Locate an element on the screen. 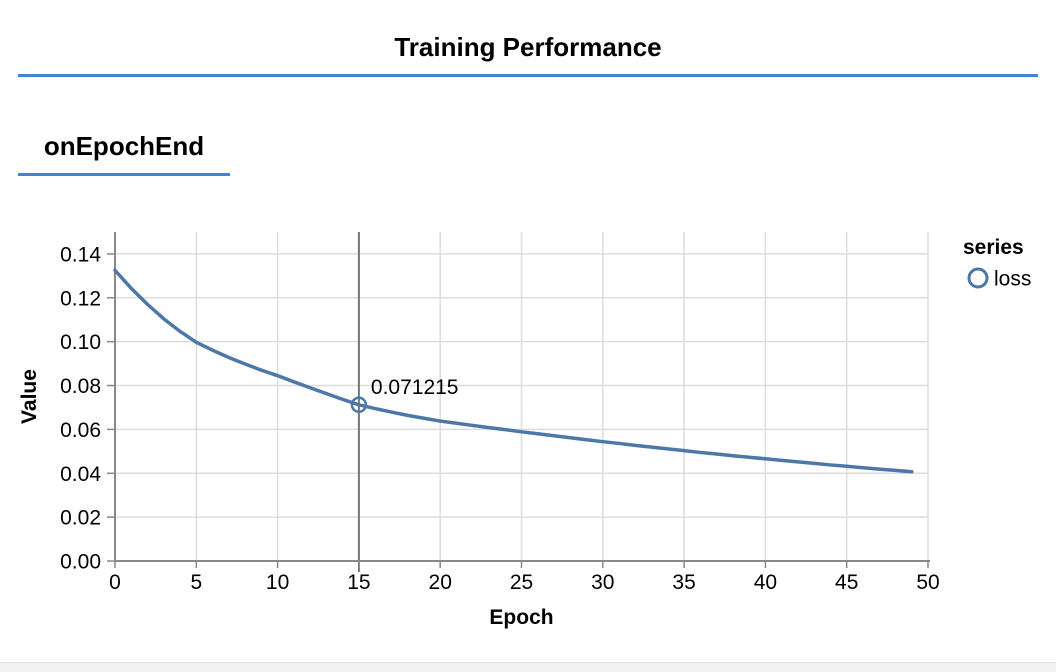 The height and width of the screenshot is (672, 1056). y-tick-label: 0.06 is located at coordinates (80, 430).